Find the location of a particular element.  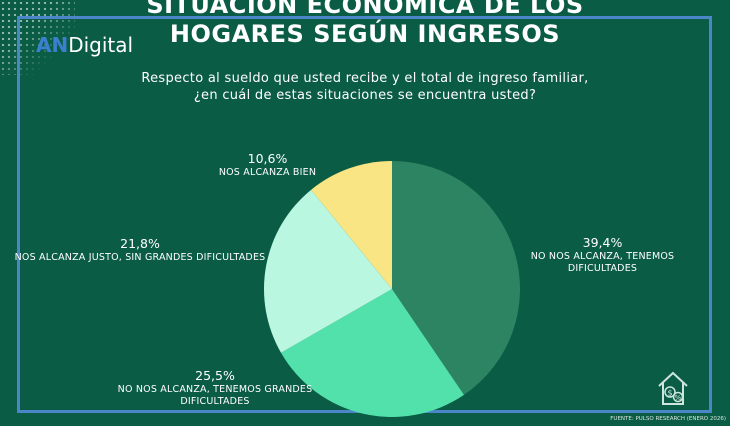

house-money-icon: $ % is located at coordinates (673, 390).